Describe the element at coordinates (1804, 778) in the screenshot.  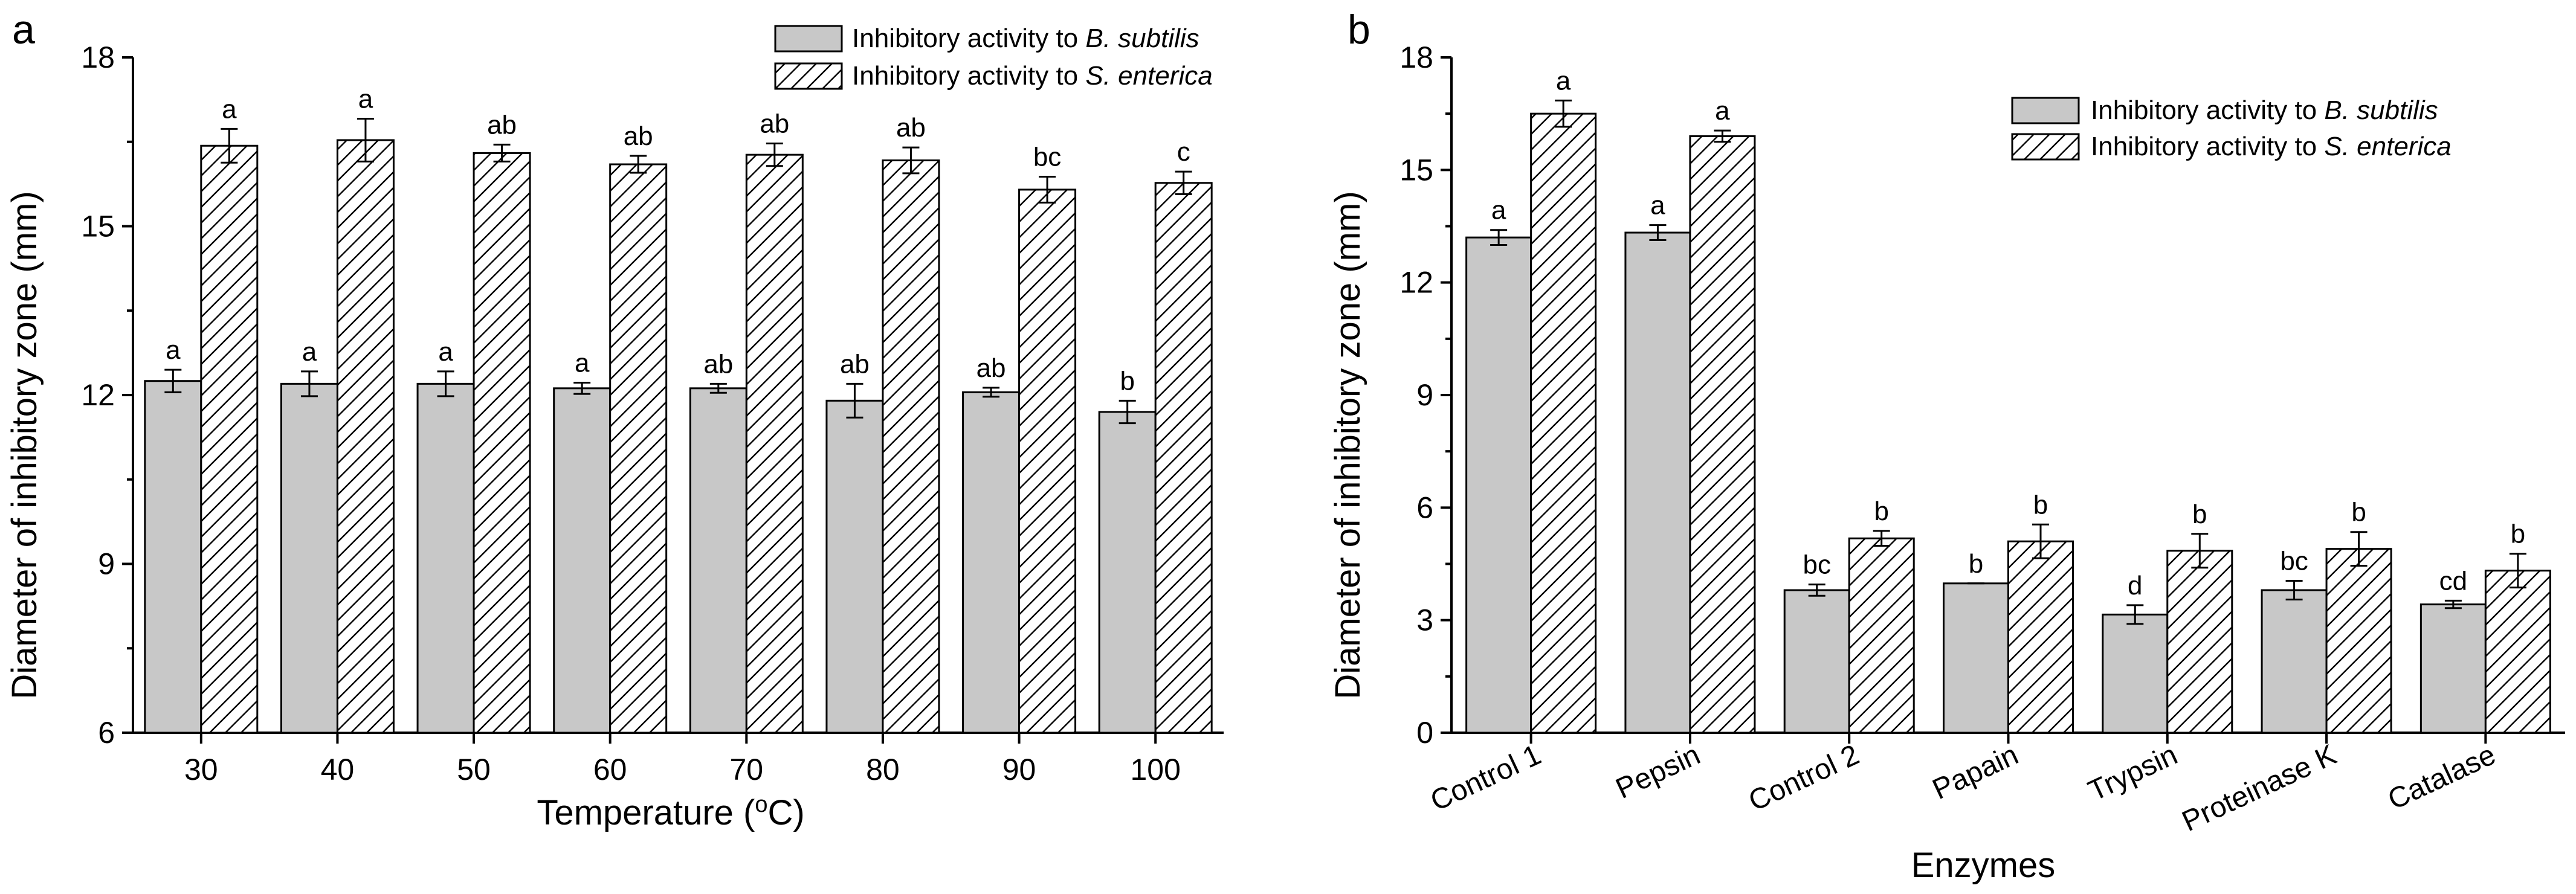
I see `panel-b-x-tick-label: Control 2` at that location.